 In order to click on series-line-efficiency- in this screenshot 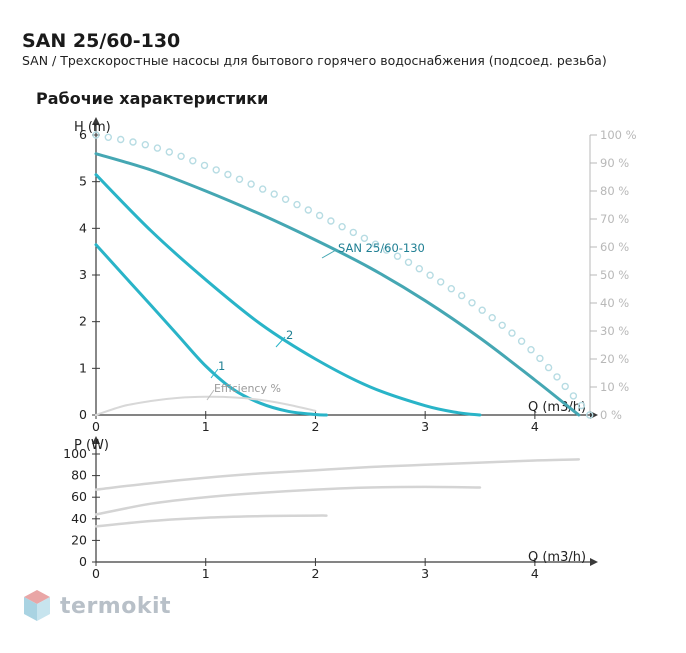, I will do `click(206, 405)`.